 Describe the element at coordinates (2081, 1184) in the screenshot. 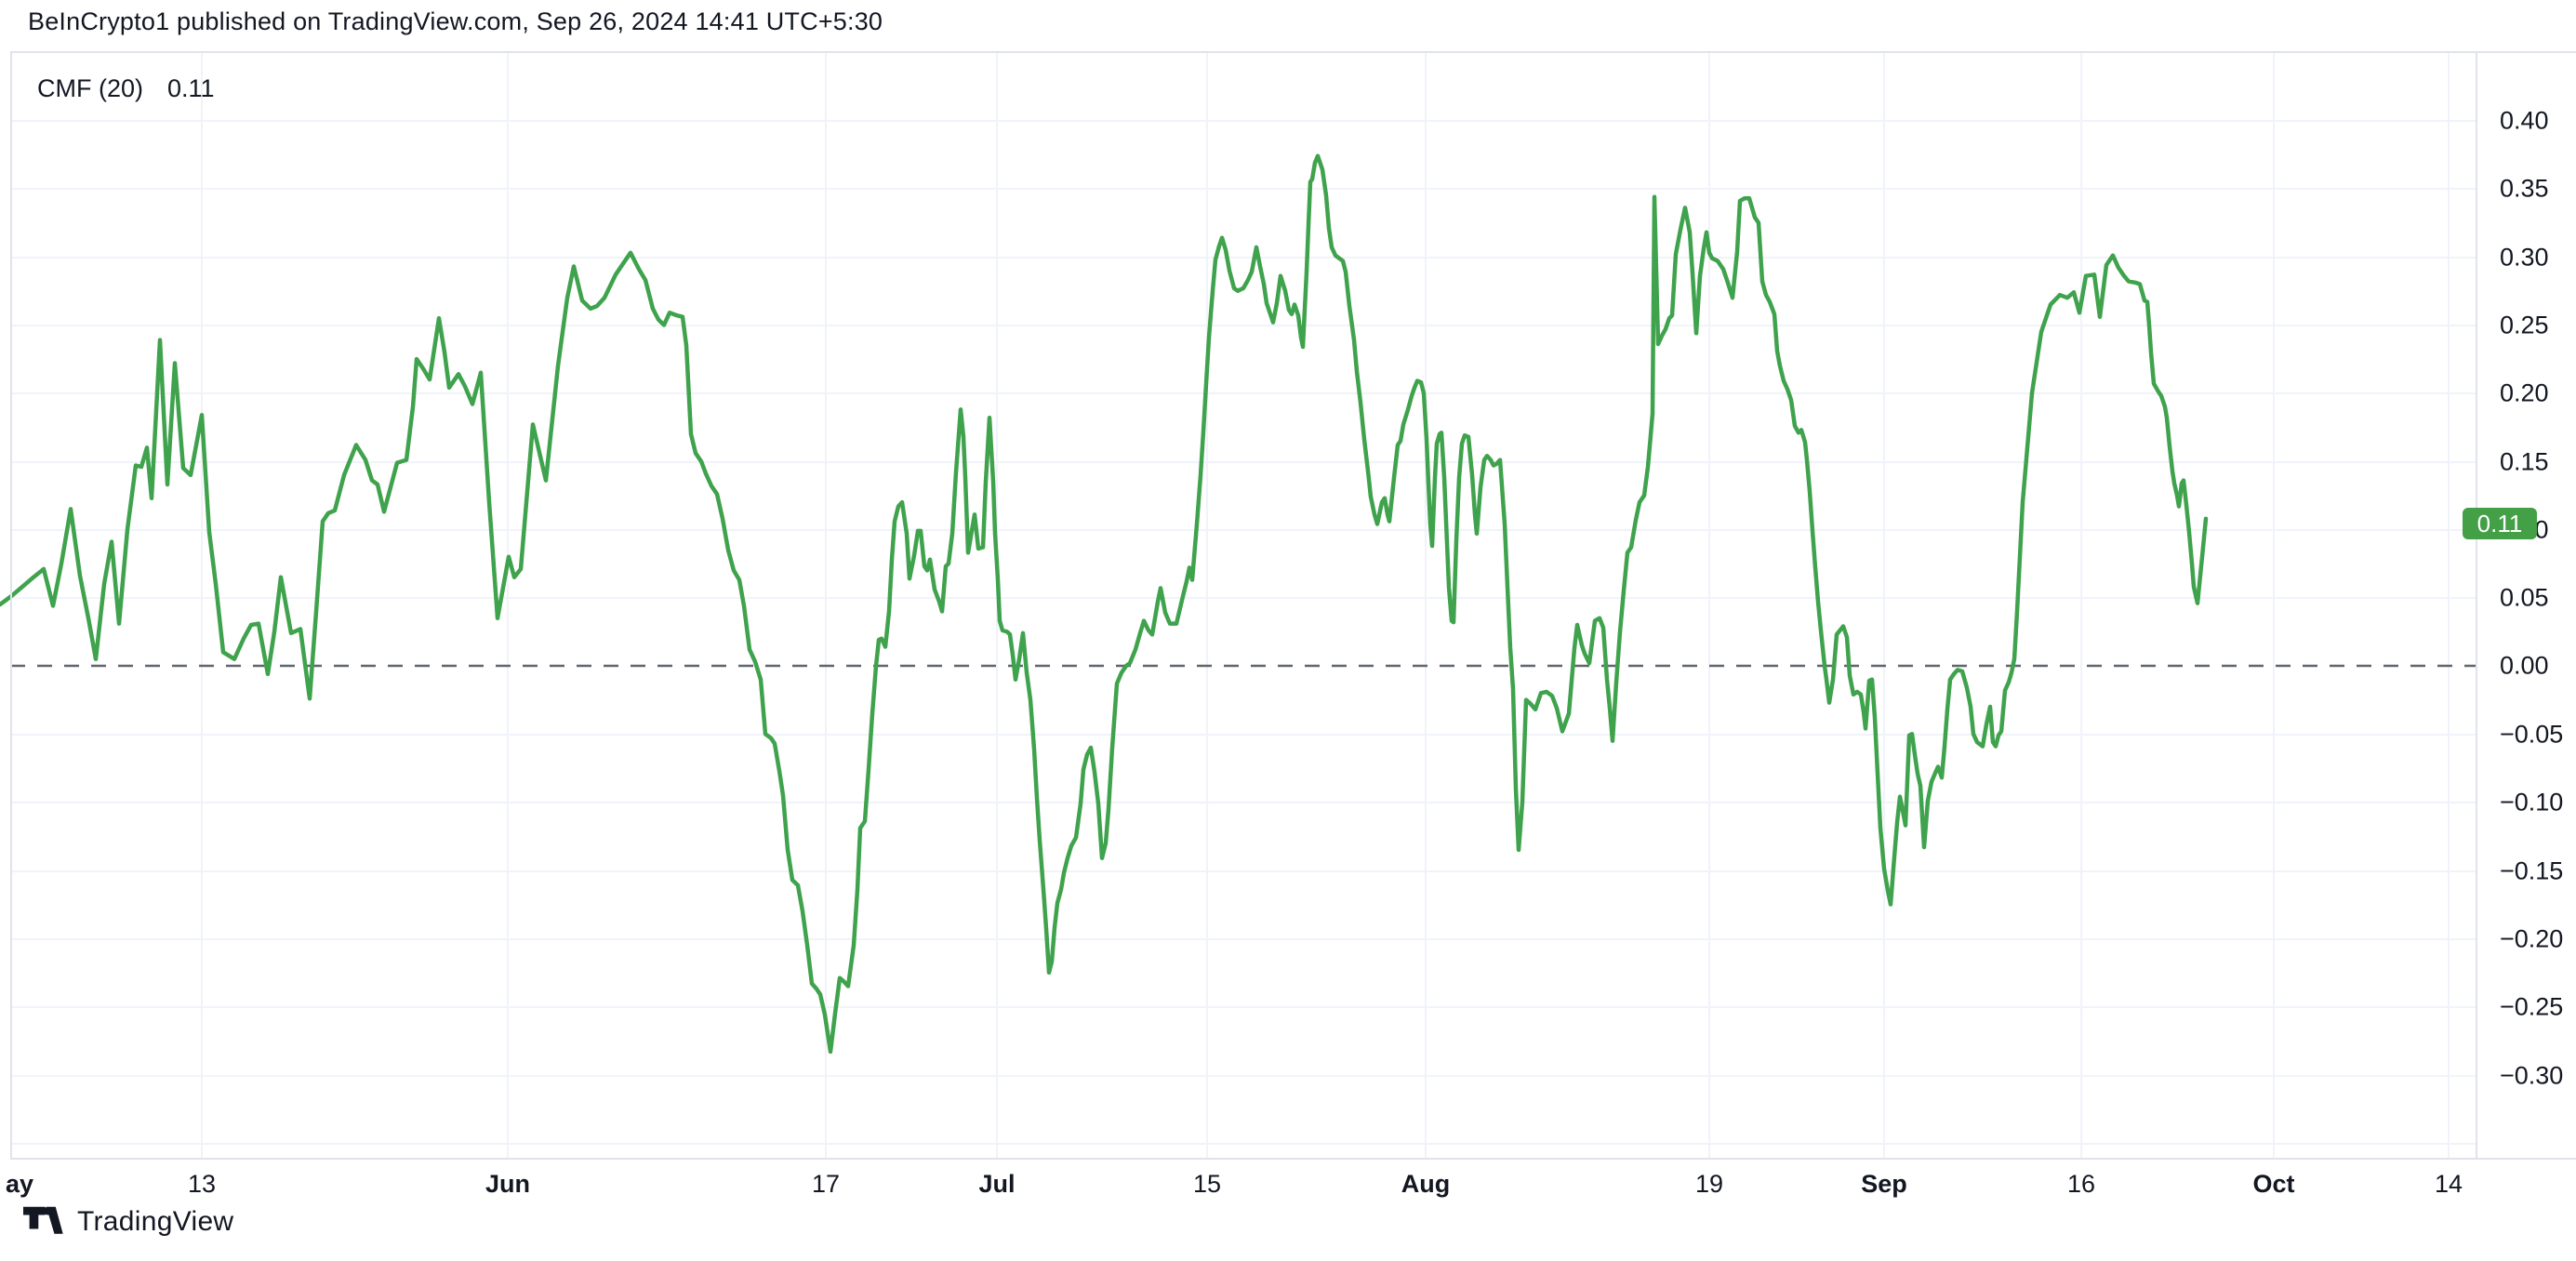

I see `time-axis-label: 16` at that location.